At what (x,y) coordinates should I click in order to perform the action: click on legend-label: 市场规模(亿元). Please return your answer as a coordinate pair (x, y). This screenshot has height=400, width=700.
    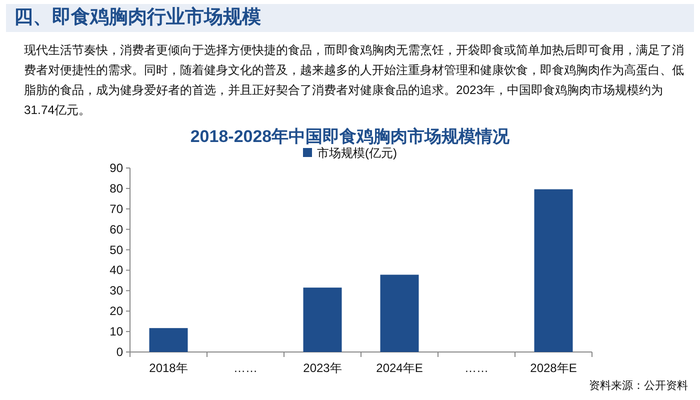
    Looking at the image, I should click on (357, 153).